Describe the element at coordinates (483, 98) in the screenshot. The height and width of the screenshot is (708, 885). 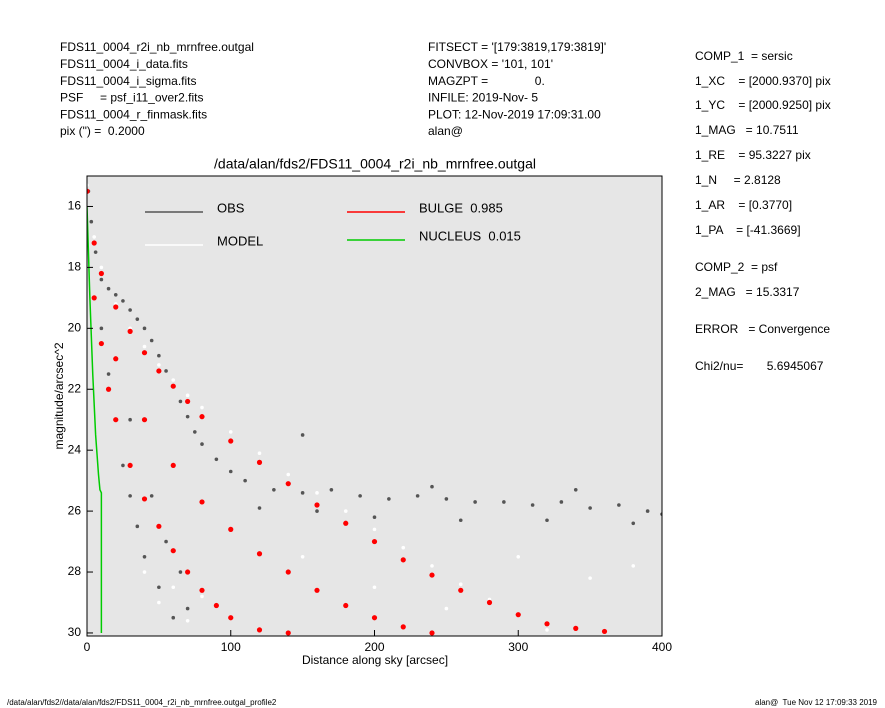
I see `header-middle-line: INFILE: 2019-Nov- 5` at that location.